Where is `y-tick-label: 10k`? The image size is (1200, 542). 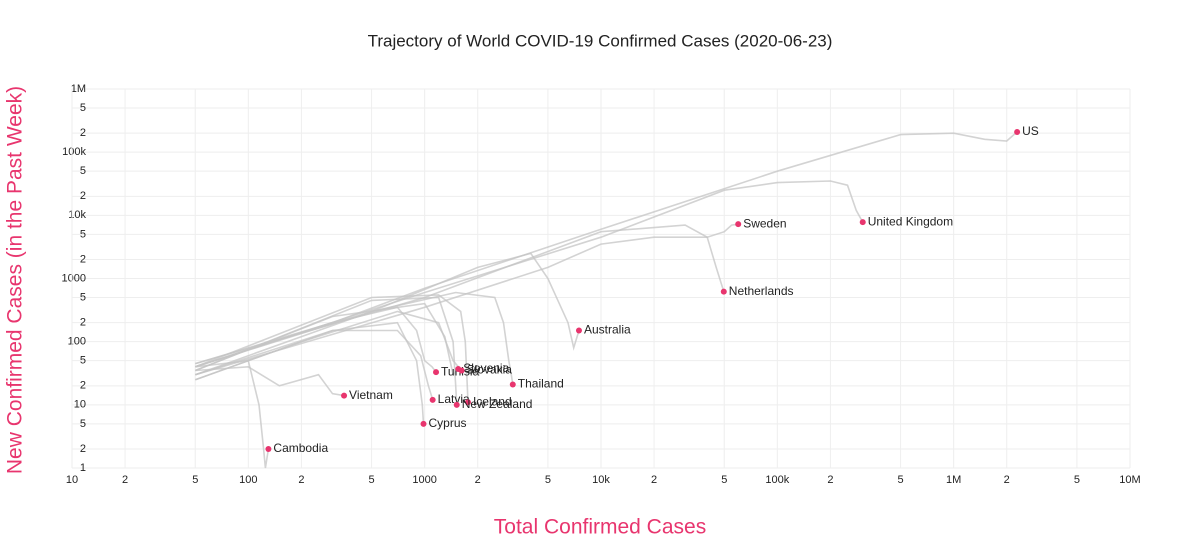 y-tick-label: 10k is located at coordinates (77, 215).